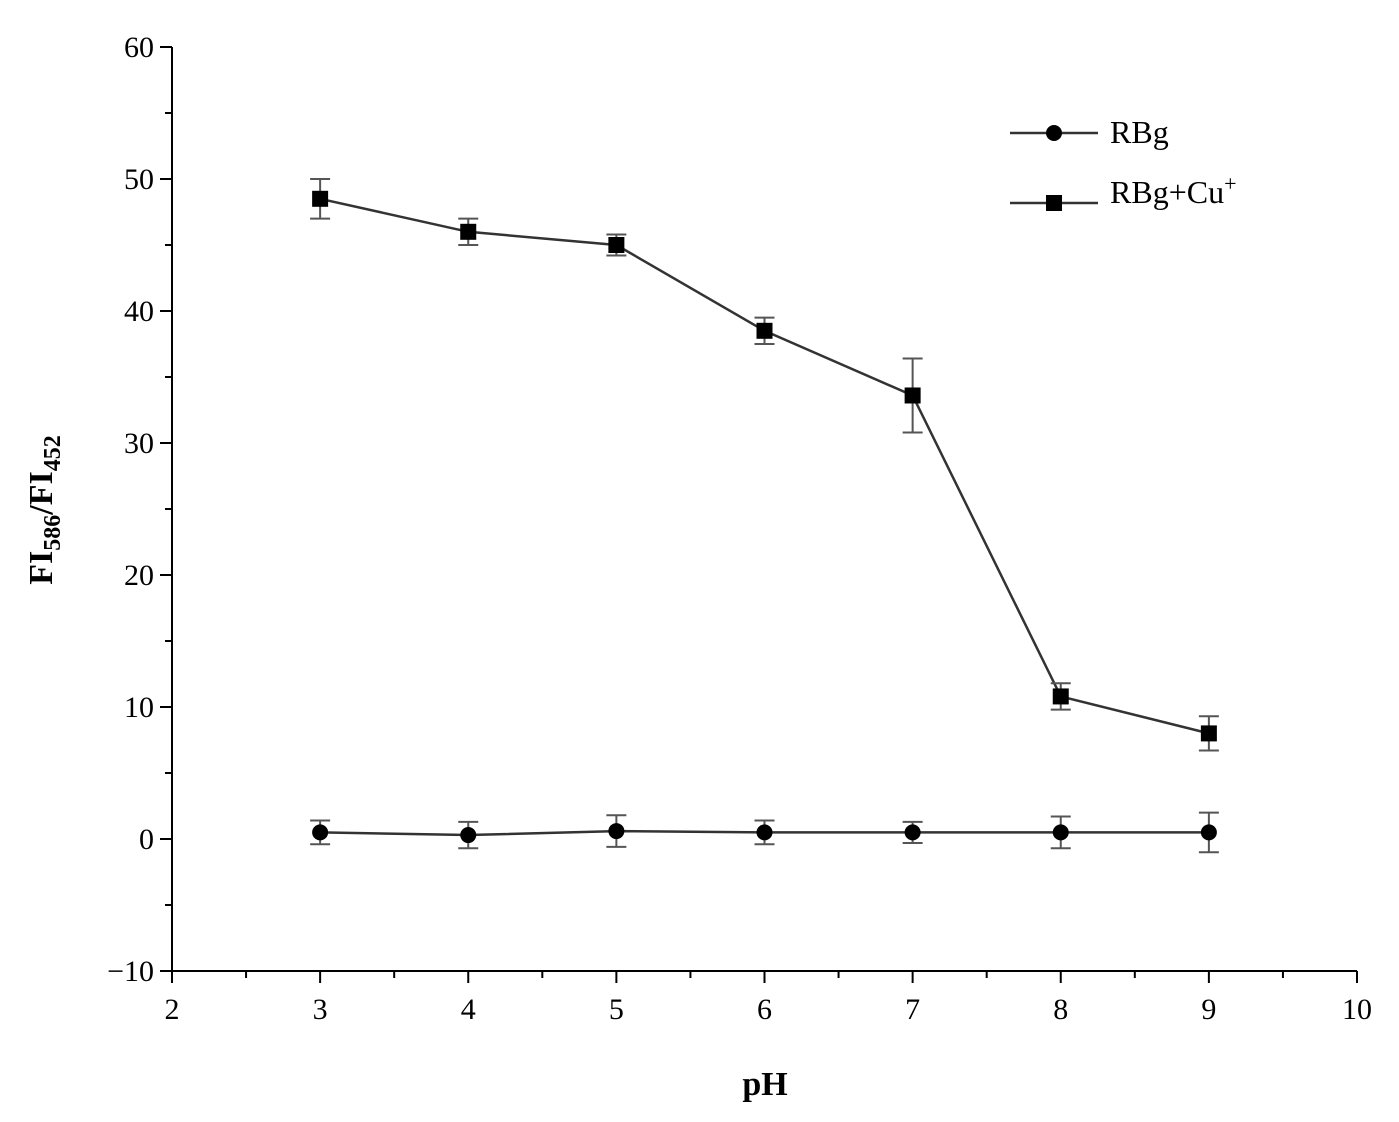  Describe the element at coordinates (764, 1009) in the screenshot. I see `x-tick-label: 6` at that location.